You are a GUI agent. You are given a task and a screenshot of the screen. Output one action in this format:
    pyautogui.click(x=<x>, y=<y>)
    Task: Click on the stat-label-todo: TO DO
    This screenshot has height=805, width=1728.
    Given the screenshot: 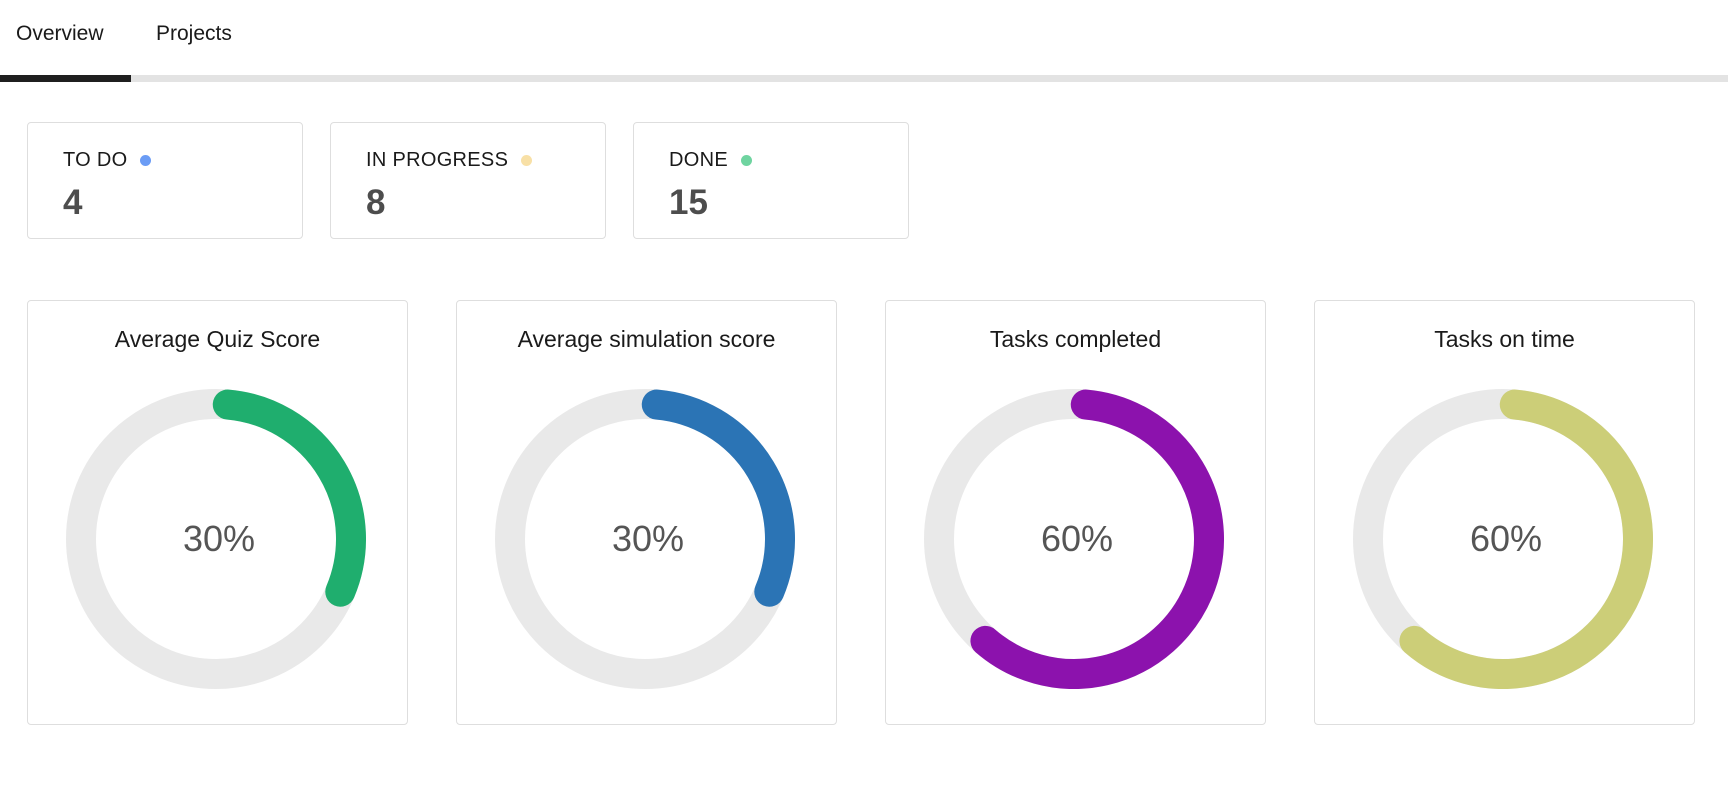 What is the action you would take?
    pyautogui.click(x=95, y=160)
    